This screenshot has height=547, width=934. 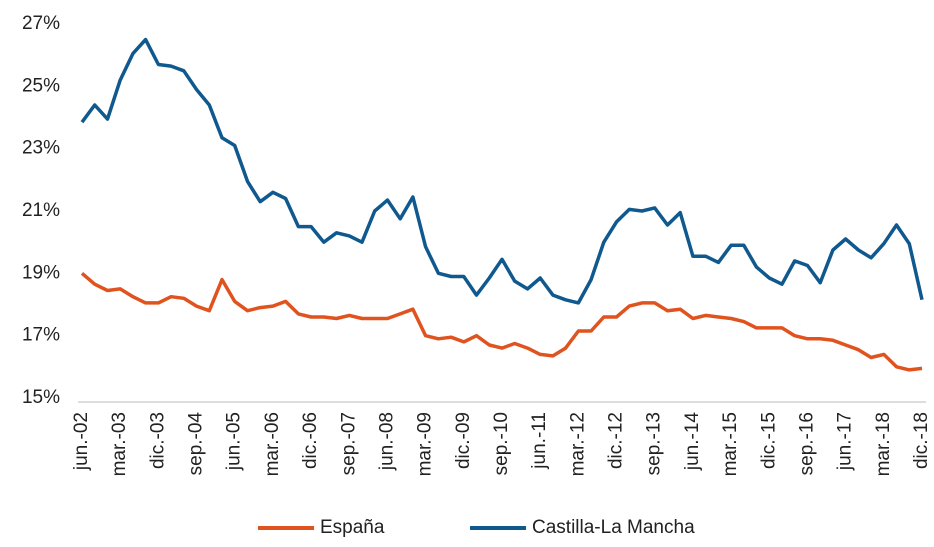 I want to click on x-tick-label: dic.-12, so click(x=616, y=440).